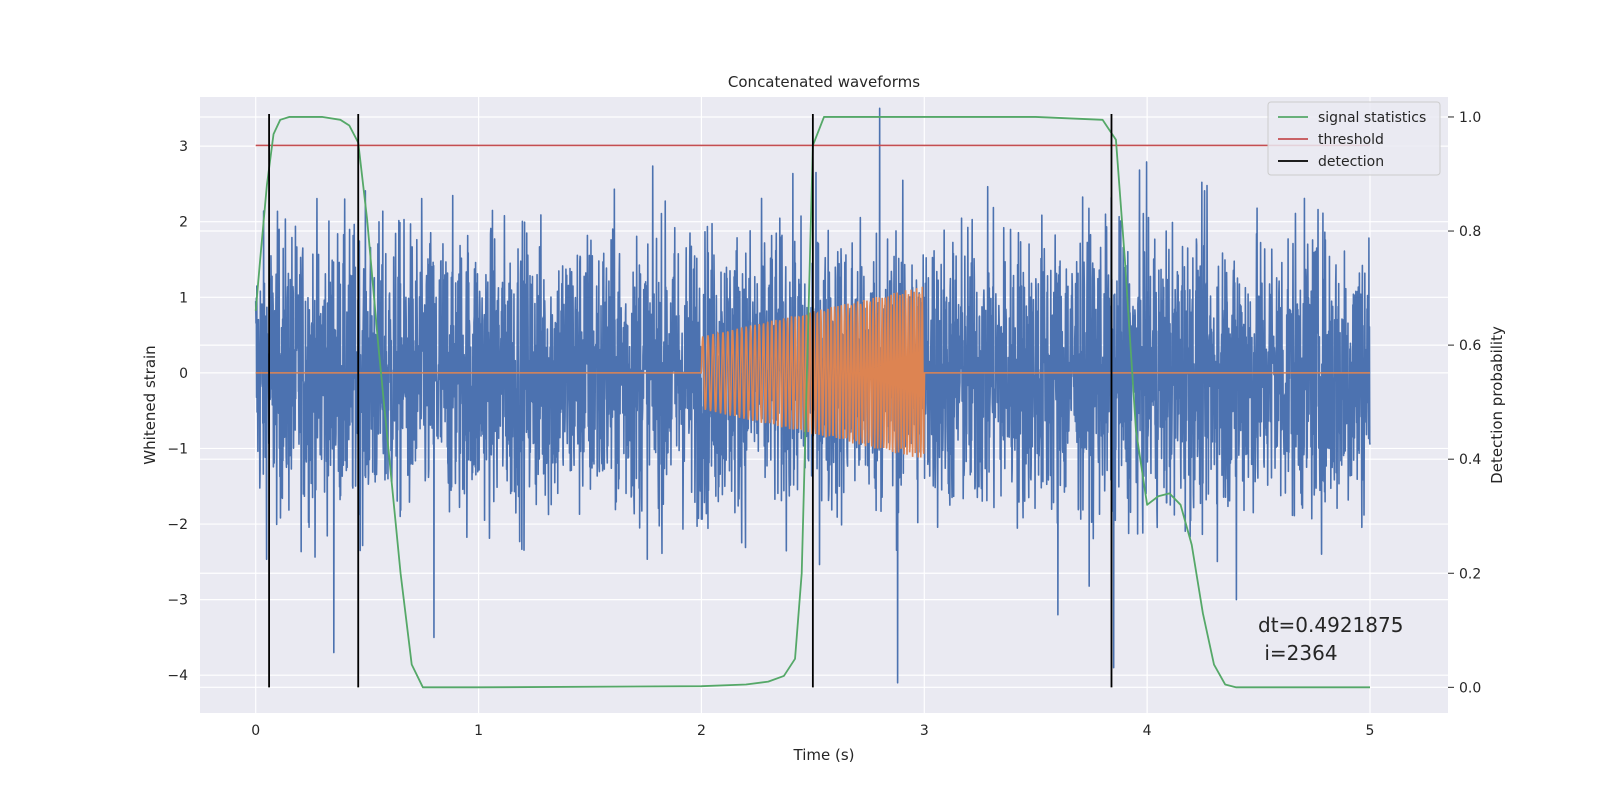 The height and width of the screenshot is (800, 1600). What do you see at coordinates (1470, 346) in the screenshot?
I see `y-right-tick-label: 0.6` at bounding box center [1470, 346].